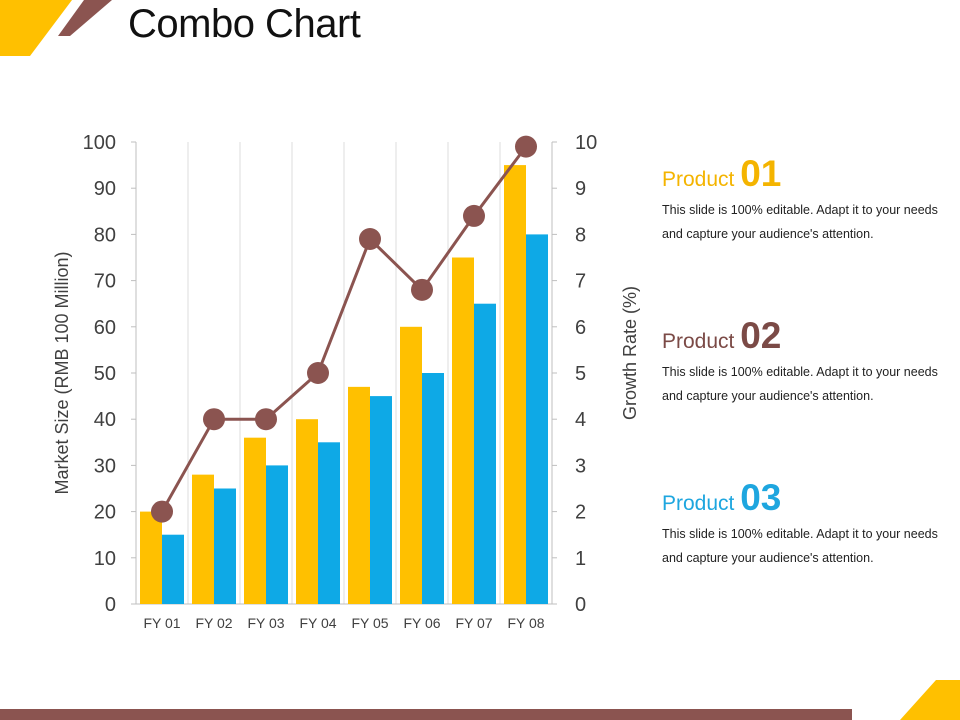 The image size is (960, 720). Describe the element at coordinates (105, 420) in the screenshot. I see `y-tick-label: 40` at that location.